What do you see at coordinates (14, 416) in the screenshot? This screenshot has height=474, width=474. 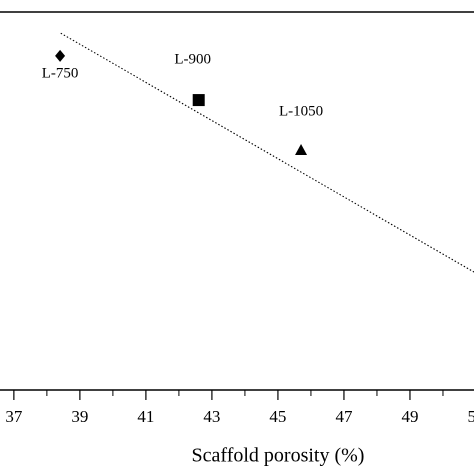 I see `x-tick-label: 37` at bounding box center [14, 416].